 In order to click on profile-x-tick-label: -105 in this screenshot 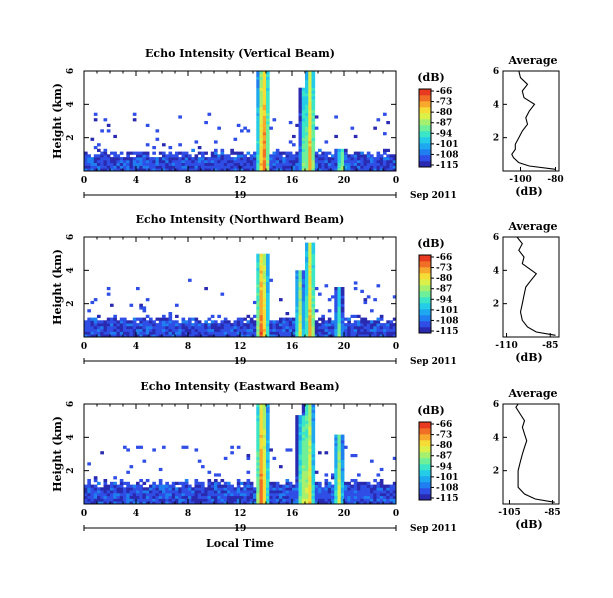, I will do `click(509, 513)`.